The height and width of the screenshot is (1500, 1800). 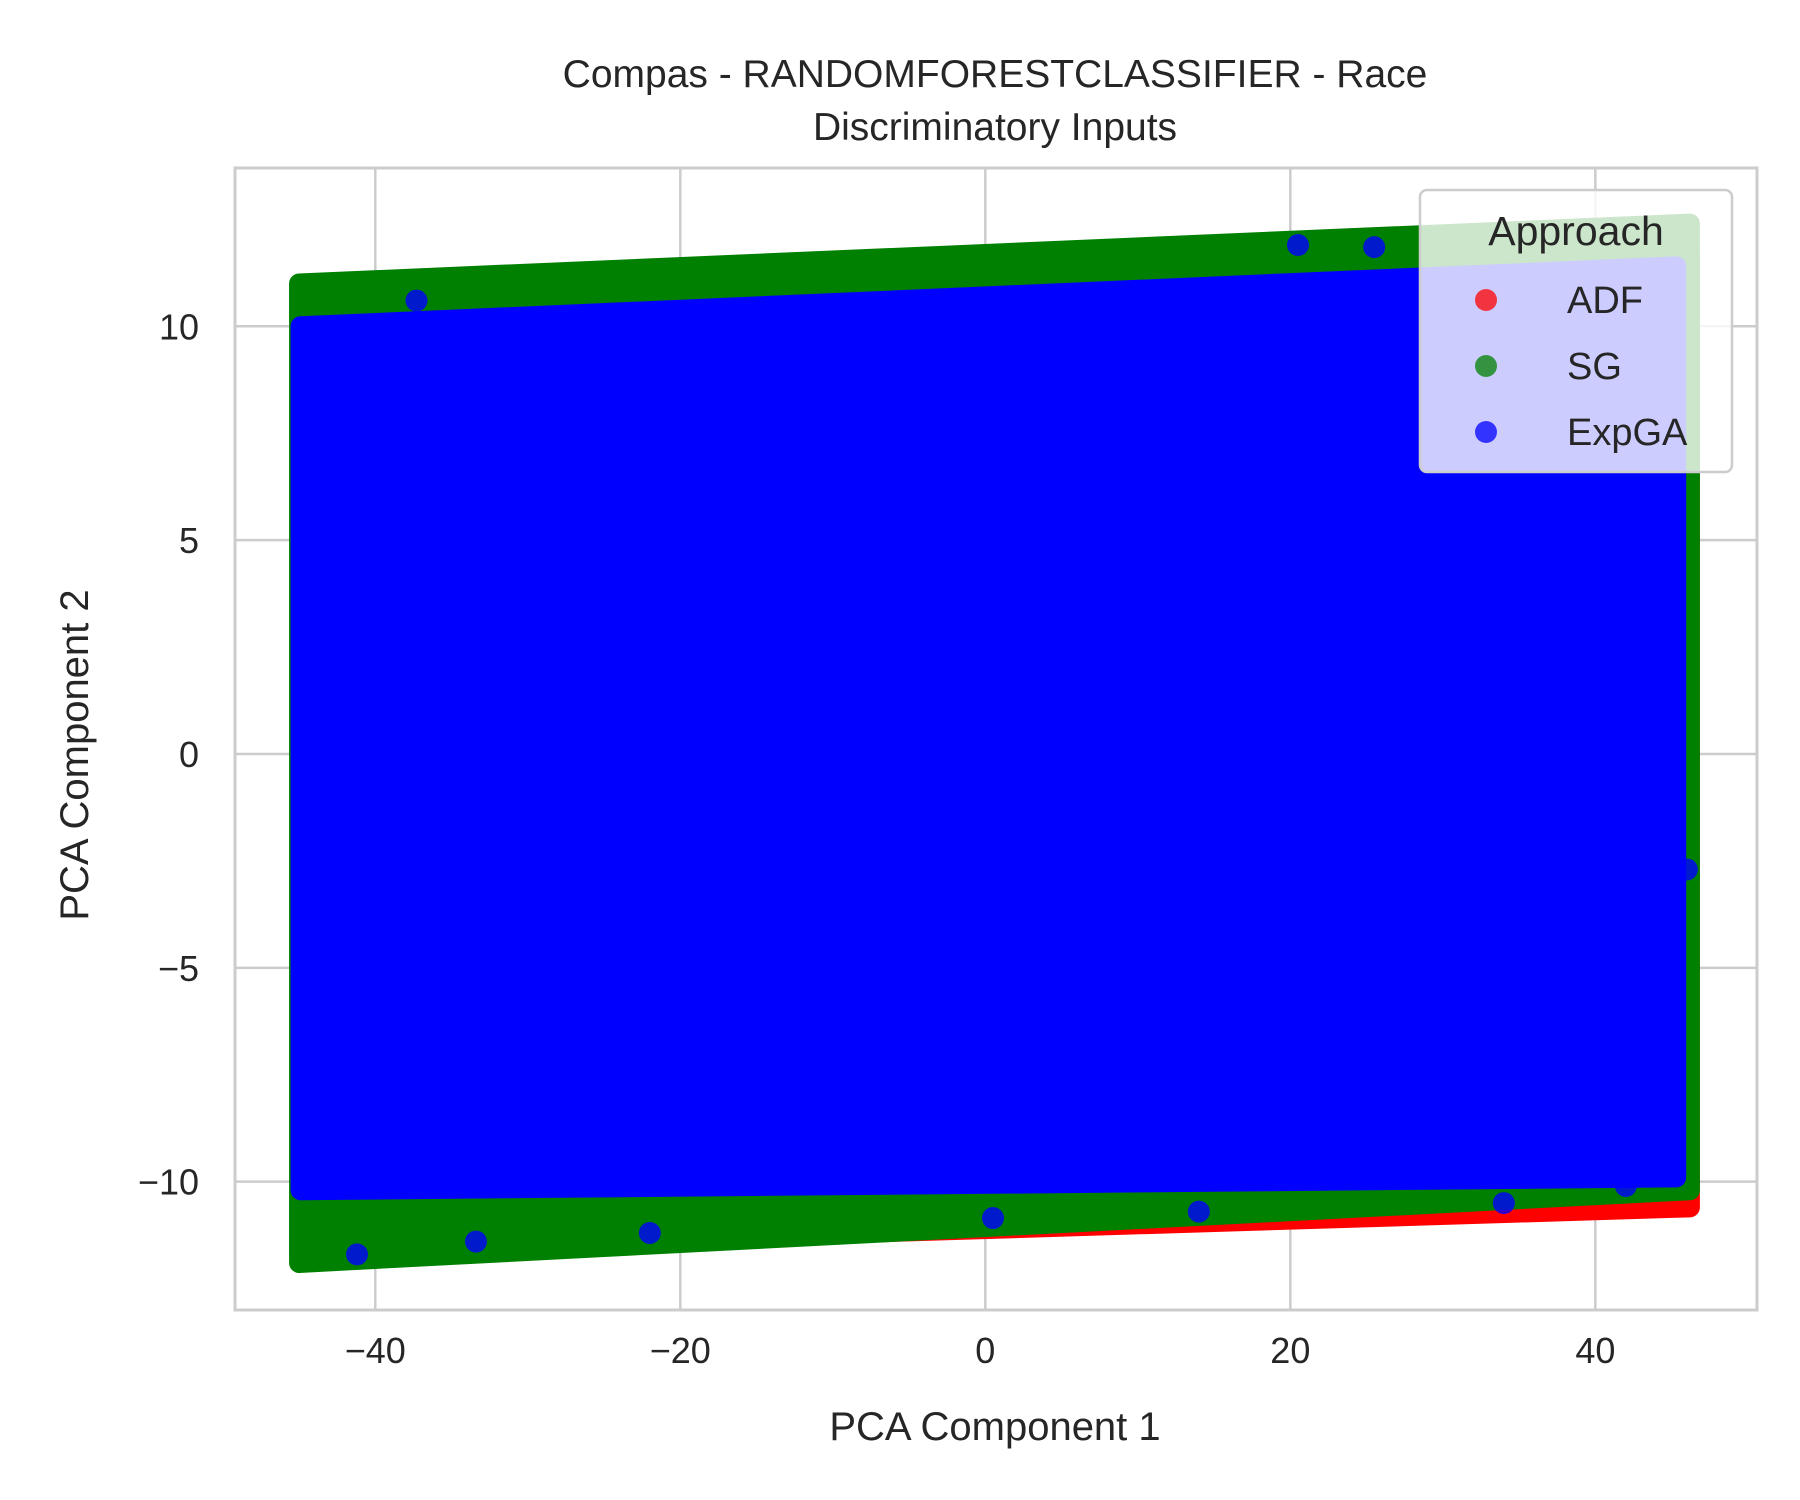 I want to click on x-tick-label: 0, so click(x=985, y=1350).